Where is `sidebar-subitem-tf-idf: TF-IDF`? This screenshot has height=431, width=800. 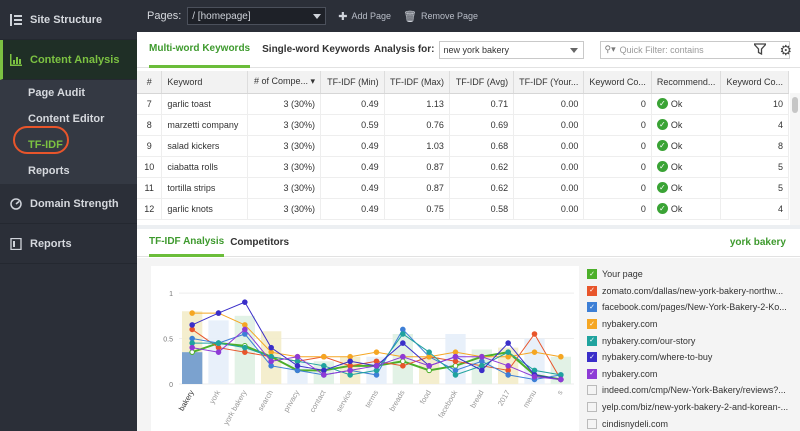 sidebar-subitem-tf-idf: TF-IDF is located at coordinates (45, 145).